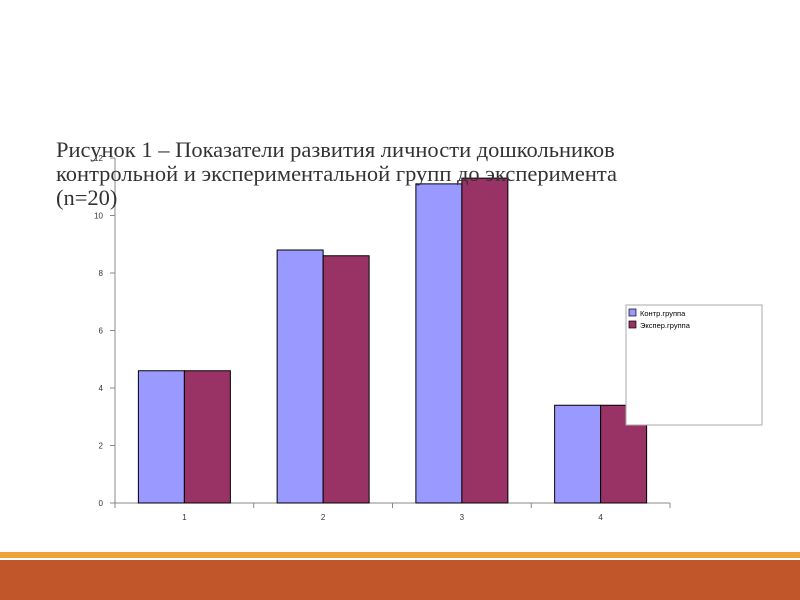 The image size is (800, 600). I want to click on chart-legend: Контр.группа Экспер.группа, so click(694, 365).